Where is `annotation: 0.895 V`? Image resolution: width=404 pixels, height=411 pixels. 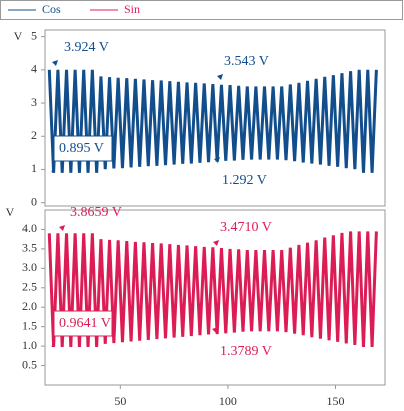 annotation: 0.895 V is located at coordinates (81, 148).